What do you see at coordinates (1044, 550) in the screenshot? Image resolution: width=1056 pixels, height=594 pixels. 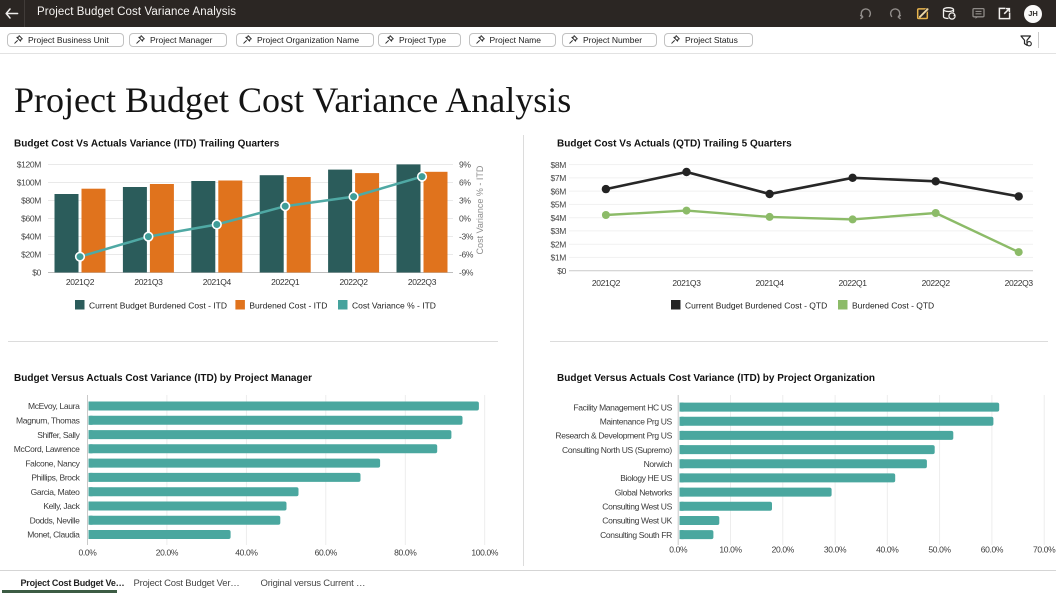 I see `svg-text: 70.0%` at bounding box center [1044, 550].